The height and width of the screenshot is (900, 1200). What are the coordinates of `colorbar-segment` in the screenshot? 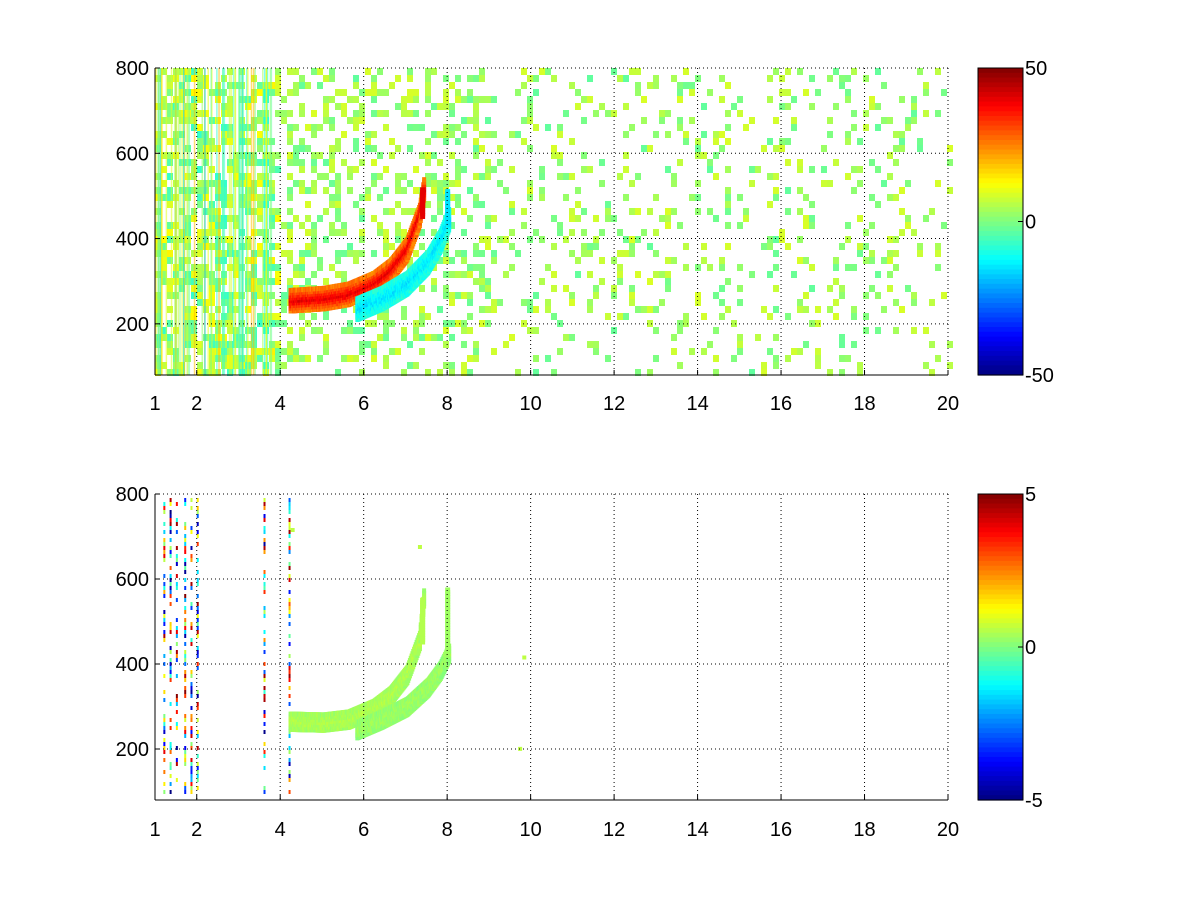 It's located at (1000, 181).